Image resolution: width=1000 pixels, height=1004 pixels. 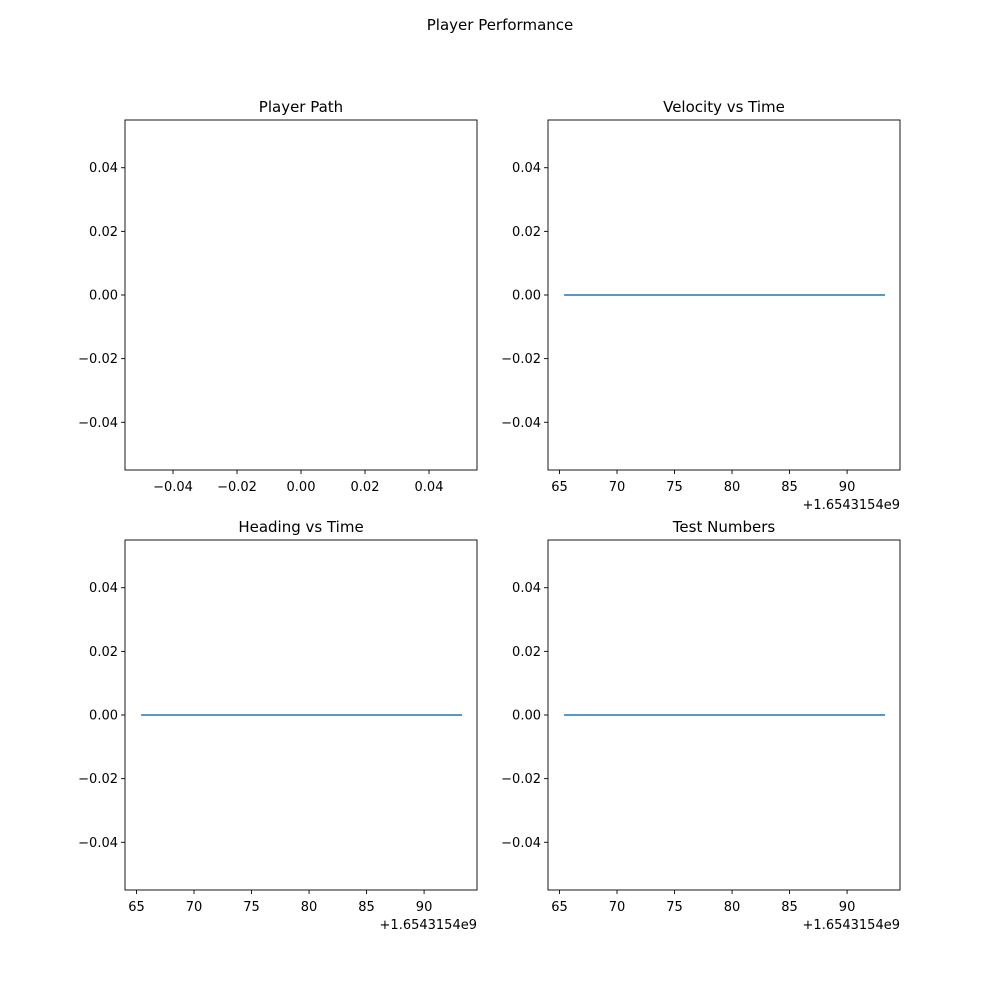 What do you see at coordinates (724, 107) in the screenshot?
I see `subplot-title: Velocity vs Time` at bounding box center [724, 107].